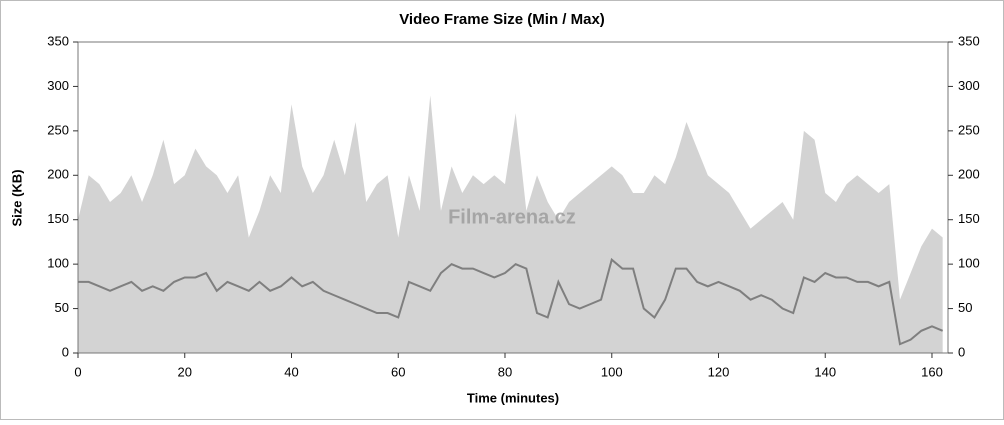 This screenshot has width=1004, height=425. Describe the element at coordinates (969, 174) in the screenshot. I see `y2-tick-label: 200` at that location.